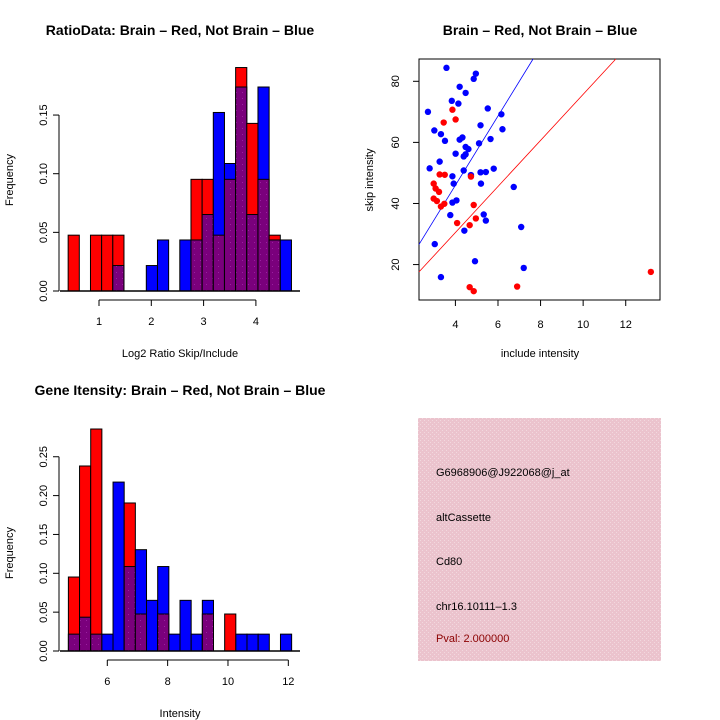  What do you see at coordinates (44, 456) in the screenshot?
I see `gene-hist-y-tick-label: 0.25` at bounding box center [44, 456].